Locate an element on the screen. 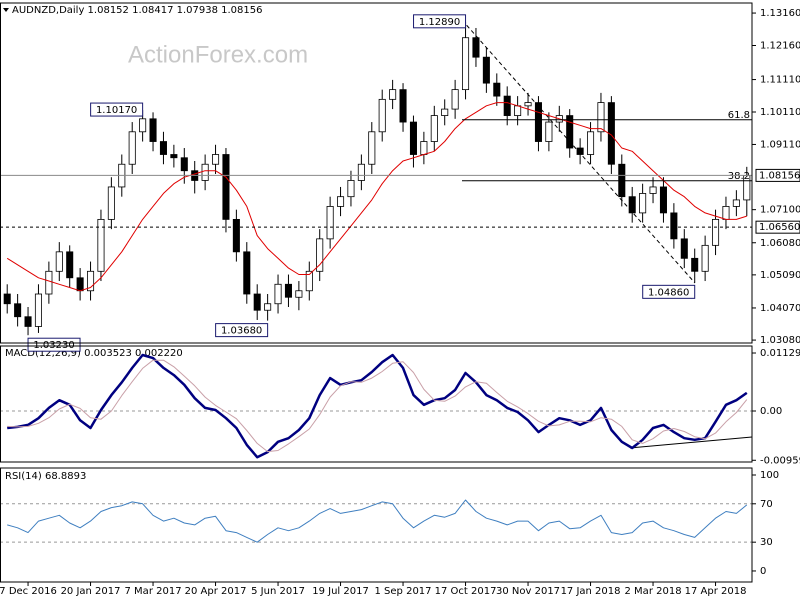  y-tick-label: 1.06080 is located at coordinates (780, 243).